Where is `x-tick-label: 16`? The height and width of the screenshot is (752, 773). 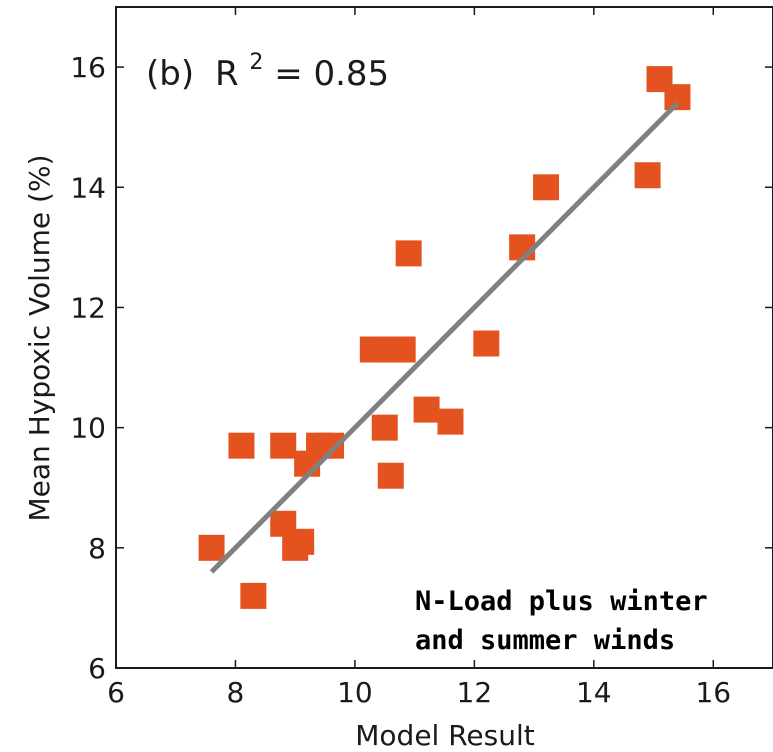 x-tick-label: 16 is located at coordinates (713, 692).